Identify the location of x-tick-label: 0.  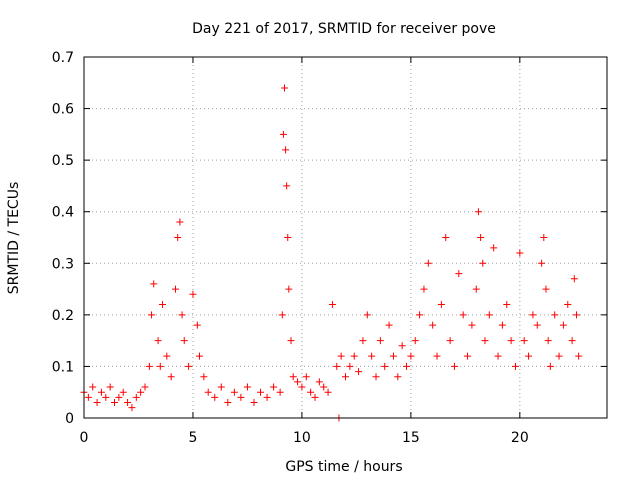
(84, 438).